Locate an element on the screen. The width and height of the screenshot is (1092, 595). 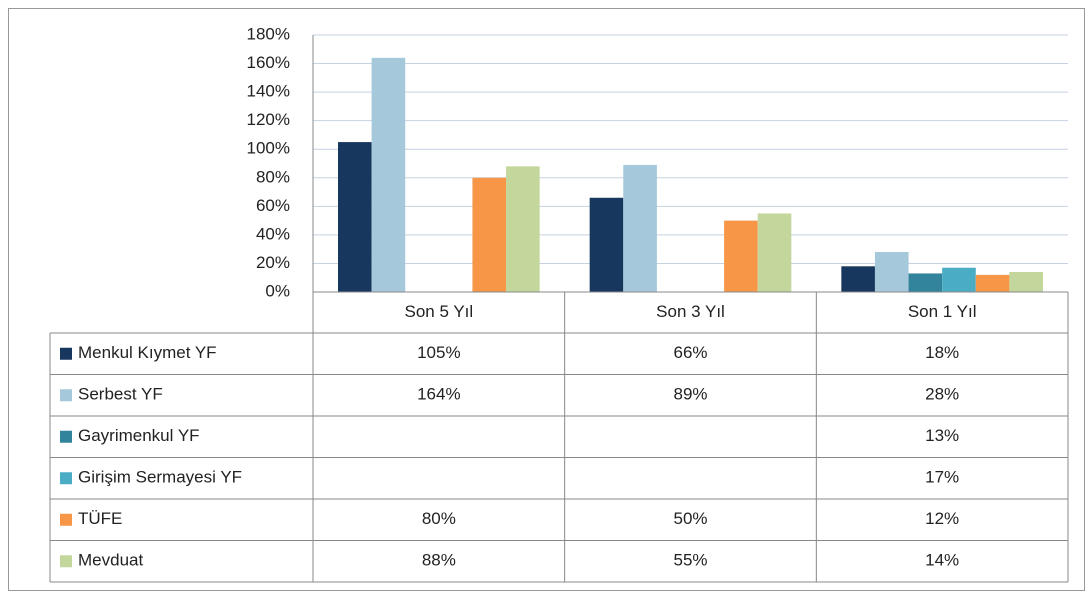
legend-label: Gayrimenkul YF is located at coordinates (139, 435).